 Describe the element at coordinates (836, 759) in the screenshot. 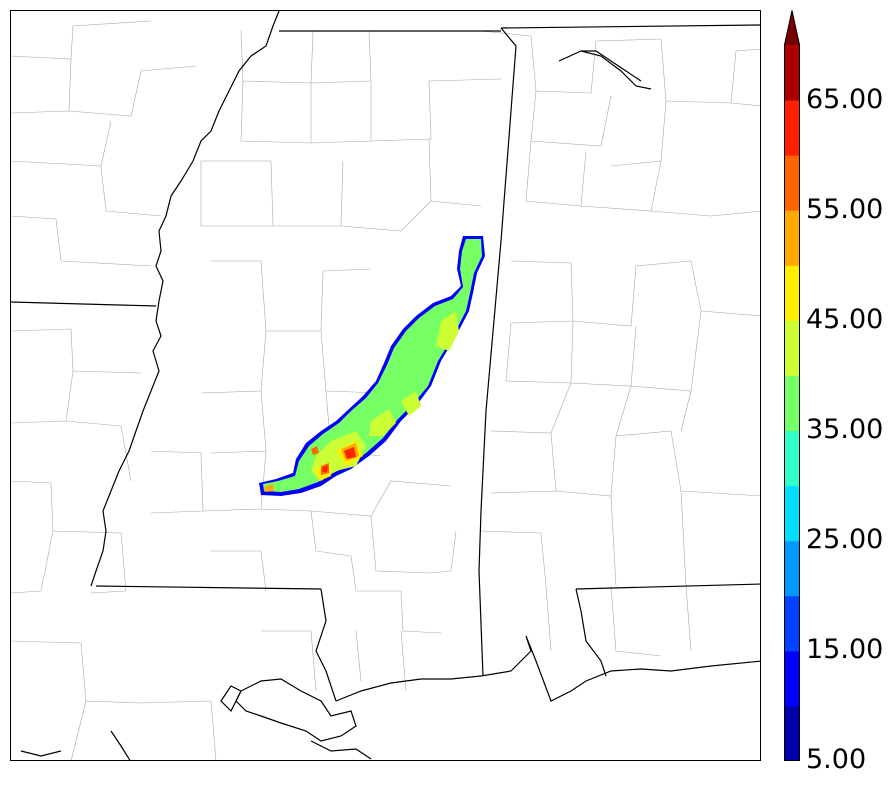

I see `colorbar-label-5: 5.00` at that location.